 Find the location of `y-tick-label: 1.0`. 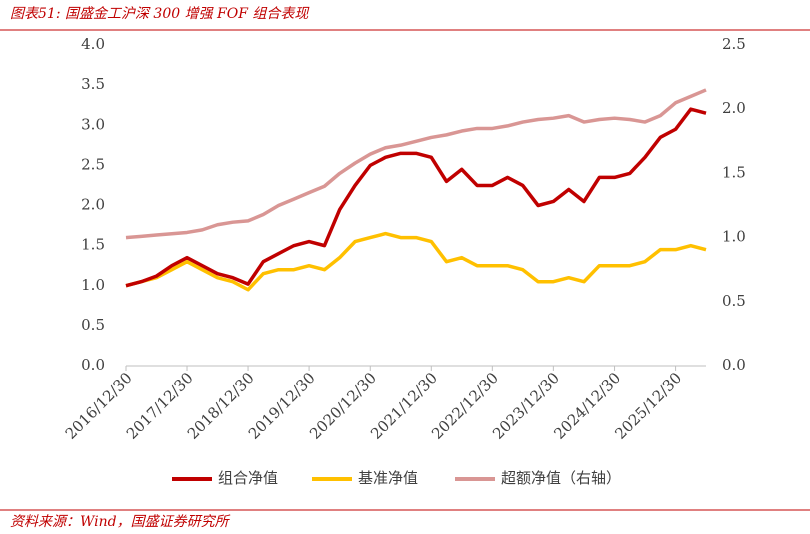

y-tick-label: 1.0 is located at coordinates (93, 285).